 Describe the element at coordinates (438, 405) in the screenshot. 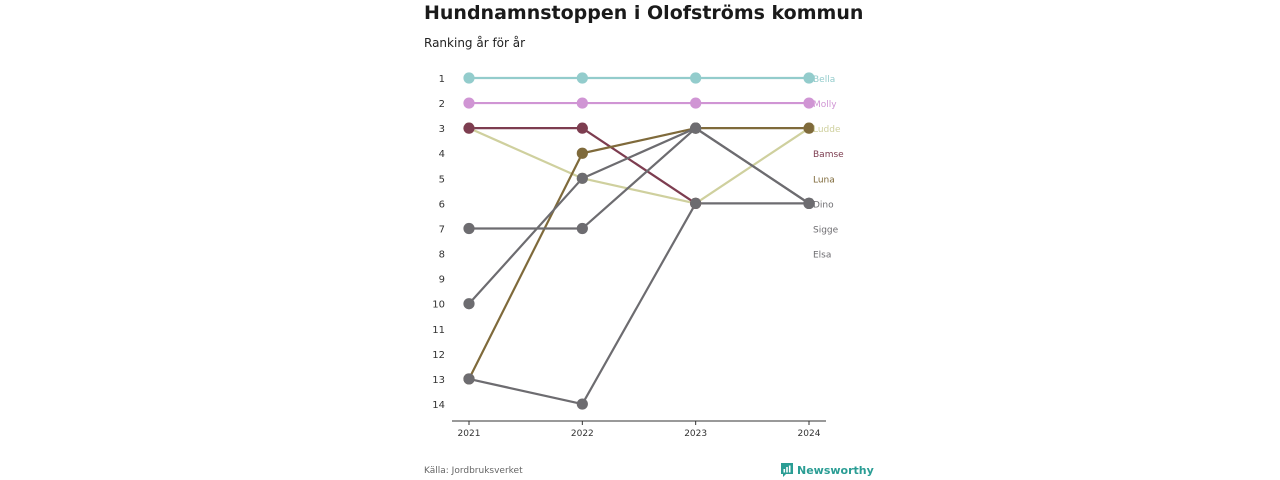

I see `y-tick-label: 14` at that location.